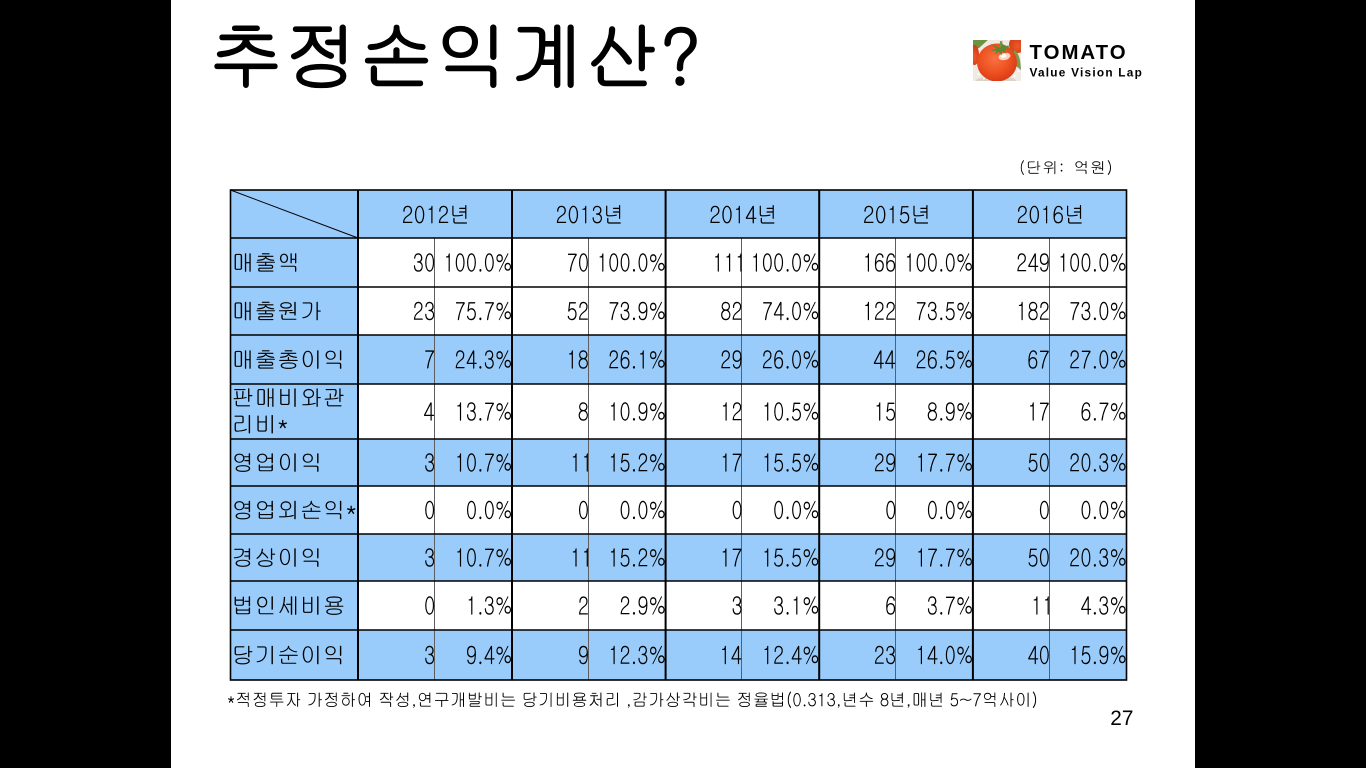  I want to click on svg-text: Value Vision Lap, so click(1087, 72).